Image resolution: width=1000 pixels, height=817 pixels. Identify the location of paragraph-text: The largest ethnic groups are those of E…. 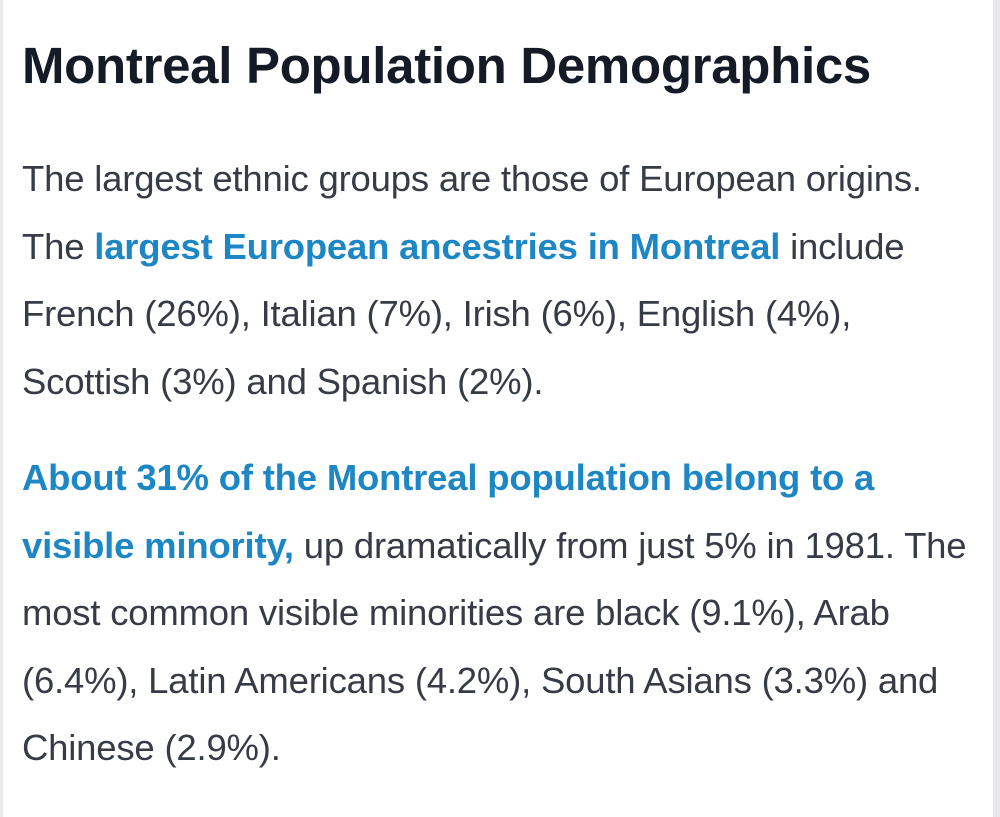
(472, 212).